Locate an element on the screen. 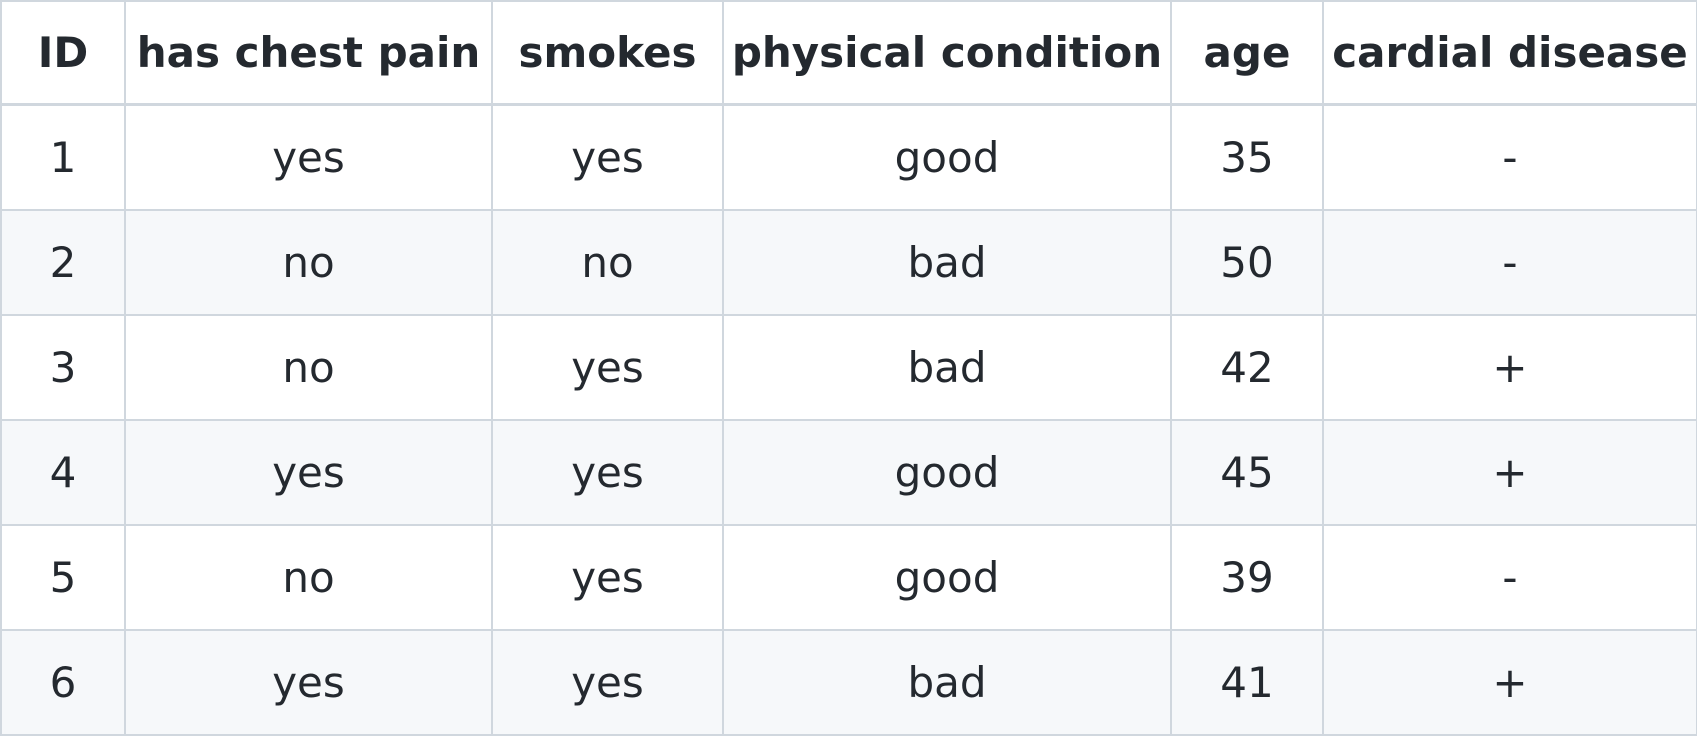 The image size is (1697, 736). header-physical-condition: physical condition is located at coordinates (947, 53).